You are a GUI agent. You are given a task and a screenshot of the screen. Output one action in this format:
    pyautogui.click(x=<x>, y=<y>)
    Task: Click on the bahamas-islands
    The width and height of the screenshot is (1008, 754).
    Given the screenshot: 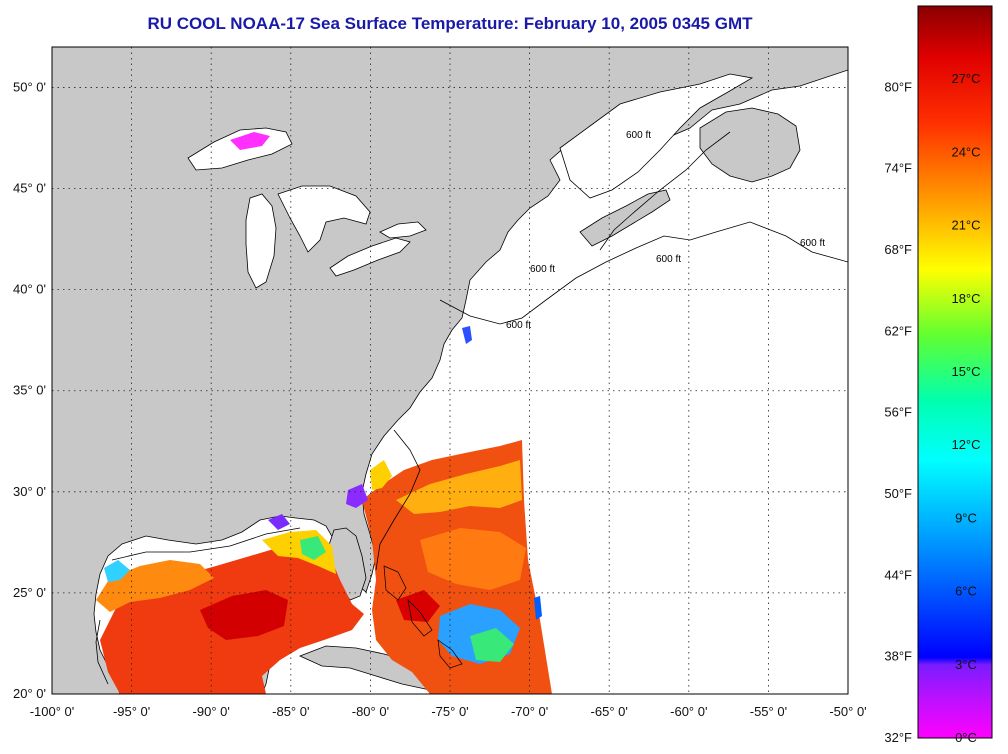 What is the action you would take?
    pyautogui.click(x=423, y=617)
    